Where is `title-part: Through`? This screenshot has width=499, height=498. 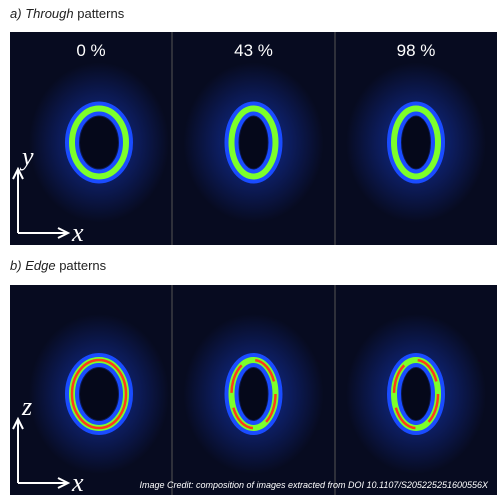 title-part: Through is located at coordinates (49, 13).